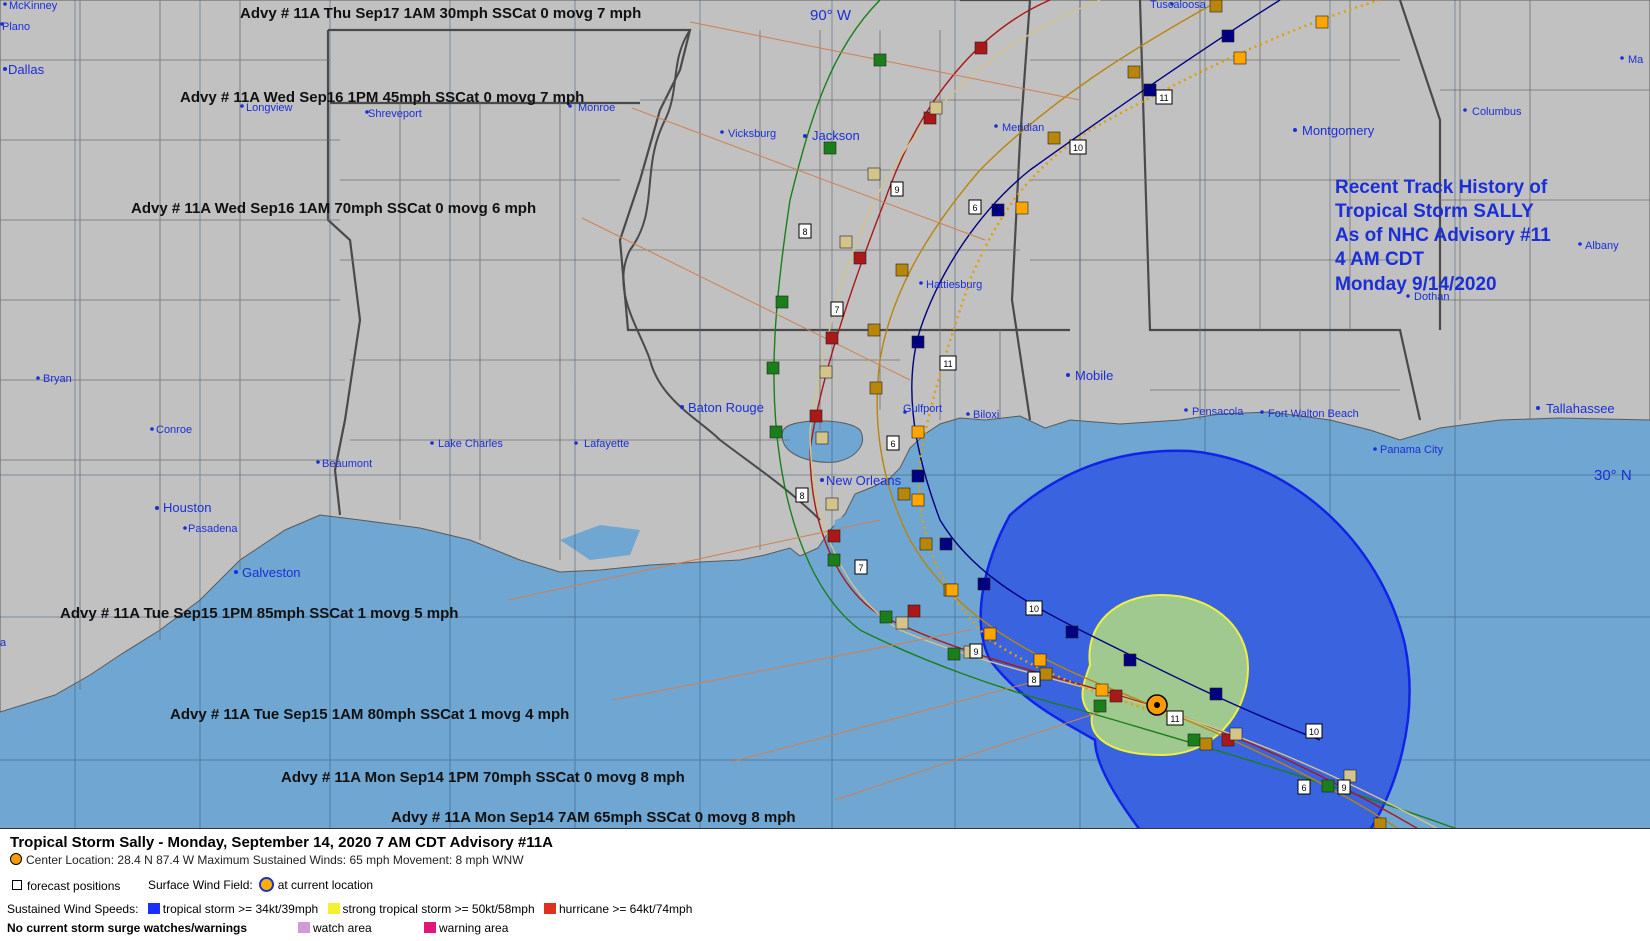  Describe the element at coordinates (600, 542) in the screenshot. I see `coastal-bay` at that location.